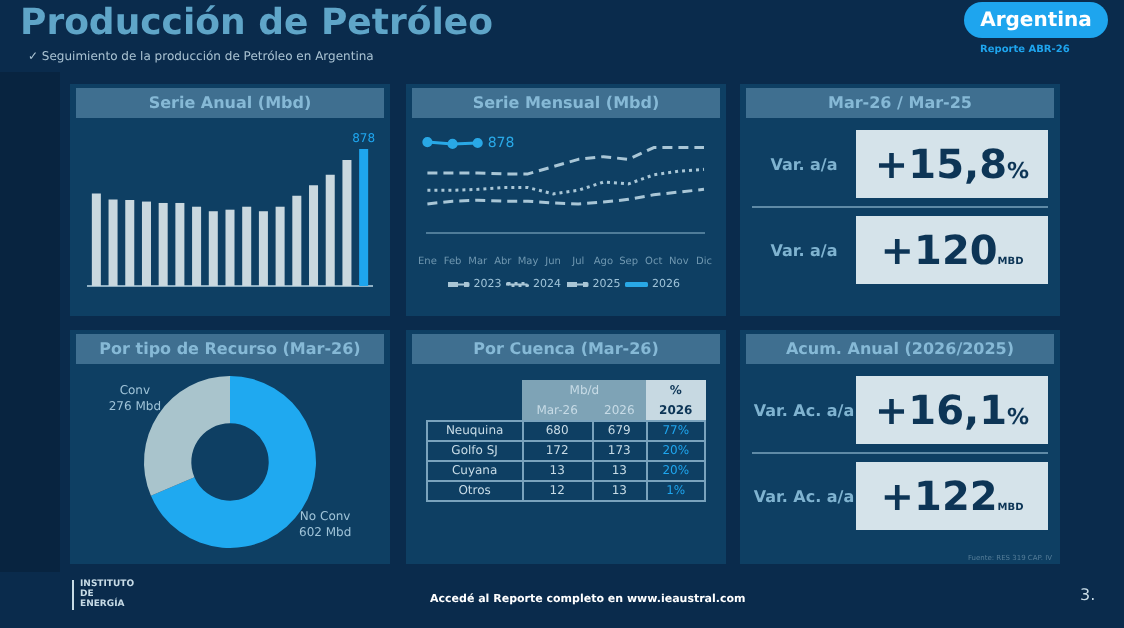 The image size is (1124, 628). I want to click on text: Por Cuenca (Mar-26), so click(566, 349).